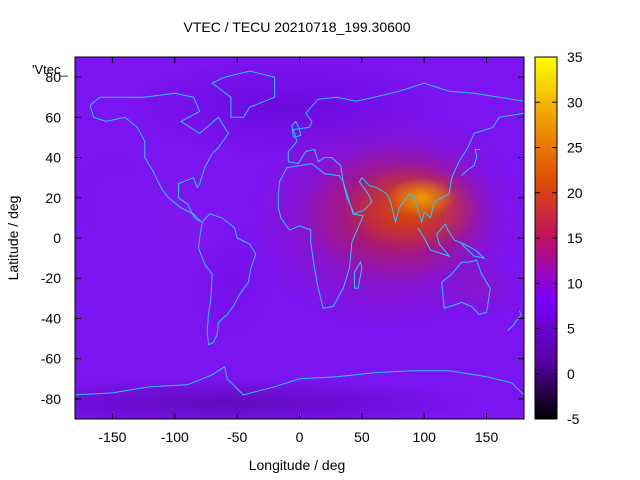  Describe the element at coordinates (405, 153) in the screenshot. I see `eurasia-coast` at that location.